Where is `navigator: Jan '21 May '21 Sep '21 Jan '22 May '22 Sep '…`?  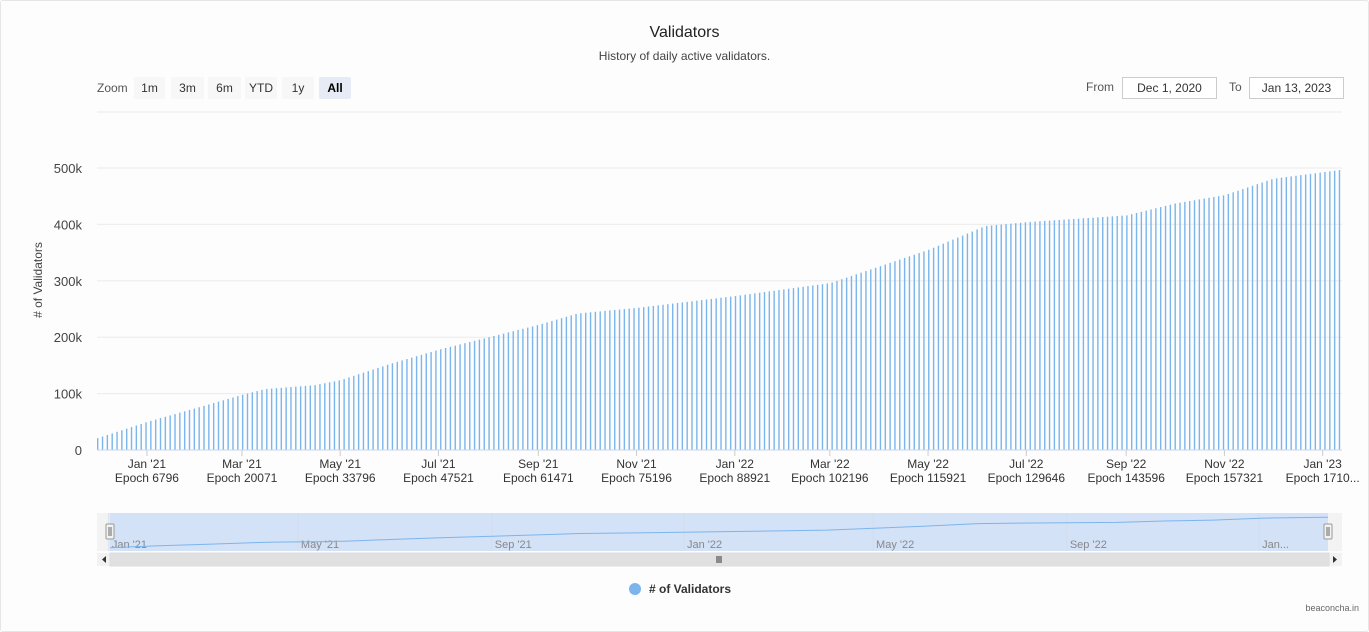
navigator: Jan '21 May '21 Sep '21 Jan '22 May '22 Sep '… is located at coordinates (719, 532).